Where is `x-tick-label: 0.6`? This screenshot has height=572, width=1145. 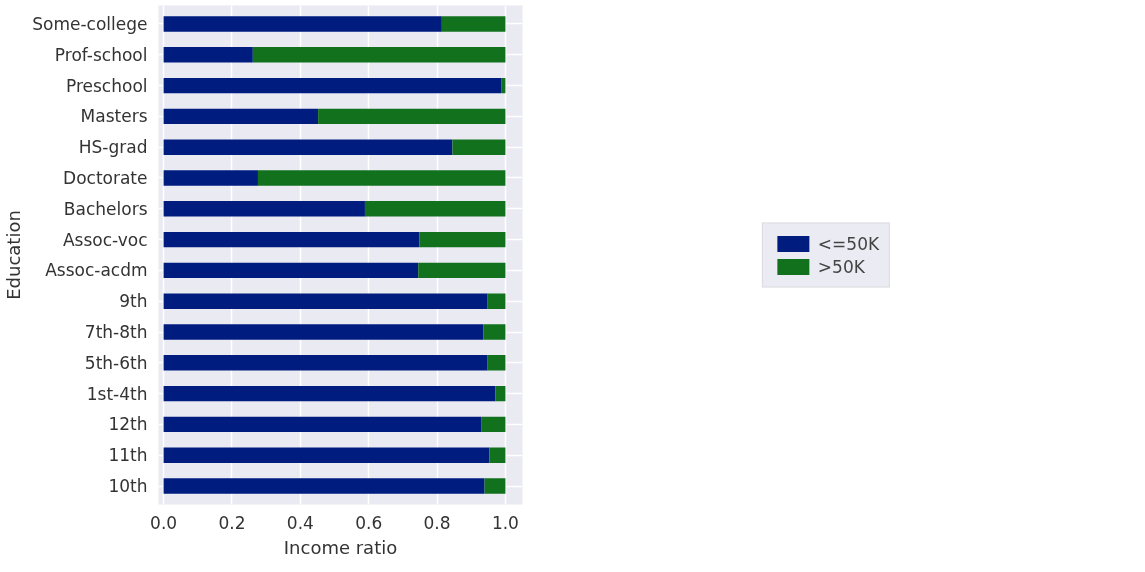 x-tick-label: 0.6 is located at coordinates (369, 522).